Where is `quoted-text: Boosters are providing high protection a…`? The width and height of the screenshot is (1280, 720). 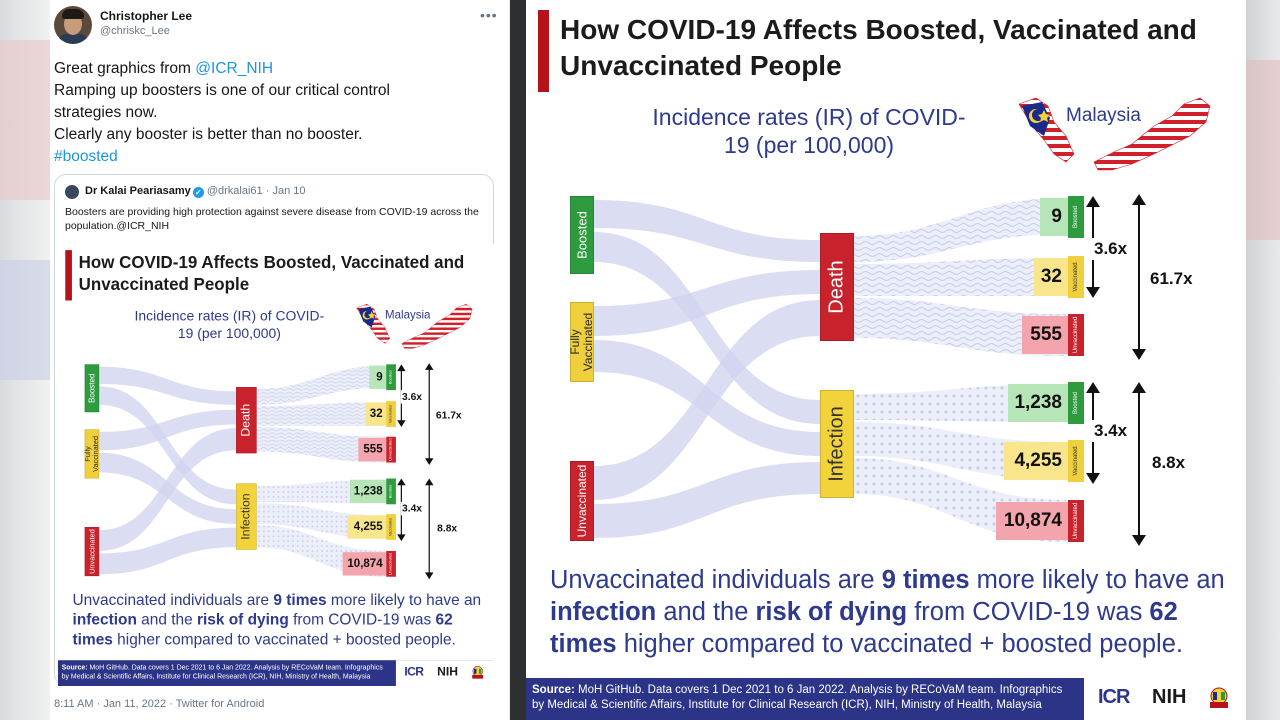
quoted-text: Boosters are providing high protection a… is located at coordinates (272, 219).